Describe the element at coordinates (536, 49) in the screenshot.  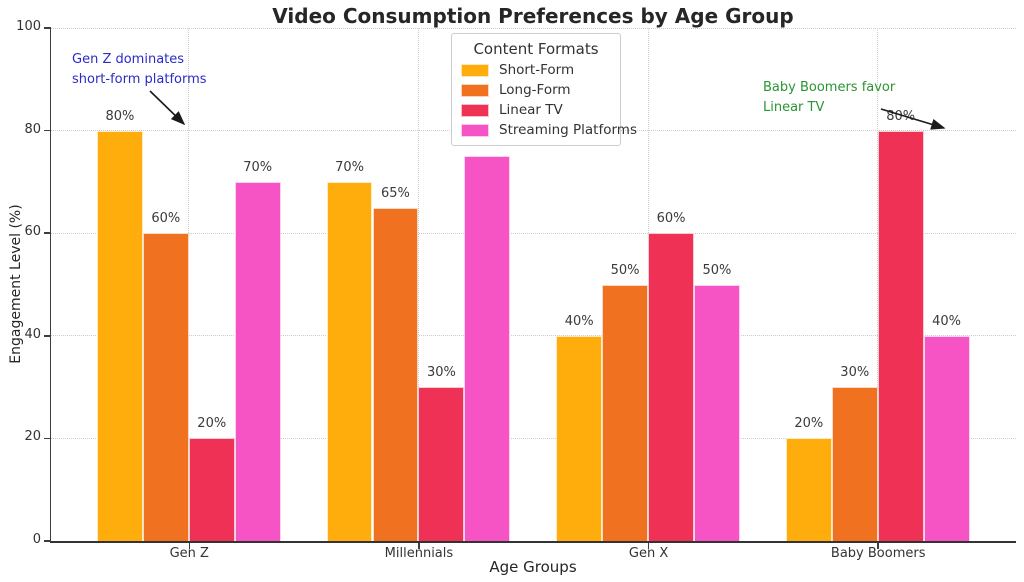
I see `legend-title: Content Formats` at that location.